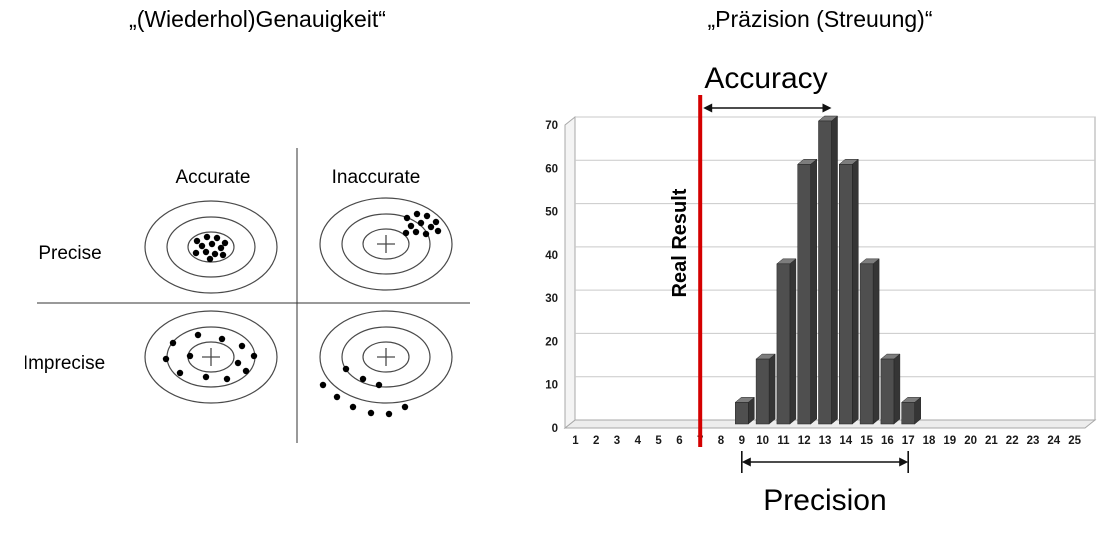  I want to click on svg-text: 19, so click(949, 441).